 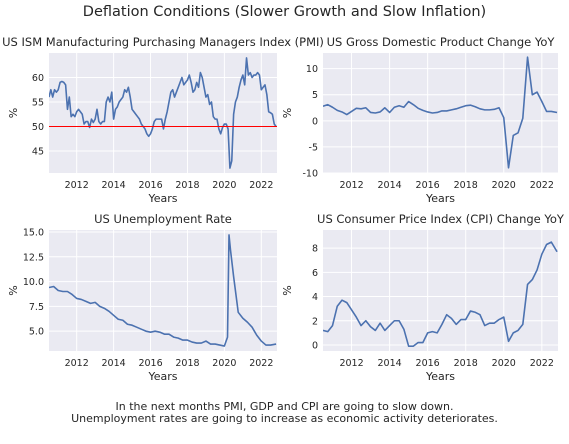 I want to click on unemployment-y-tick-label: 7.5, so click(x=36, y=307).